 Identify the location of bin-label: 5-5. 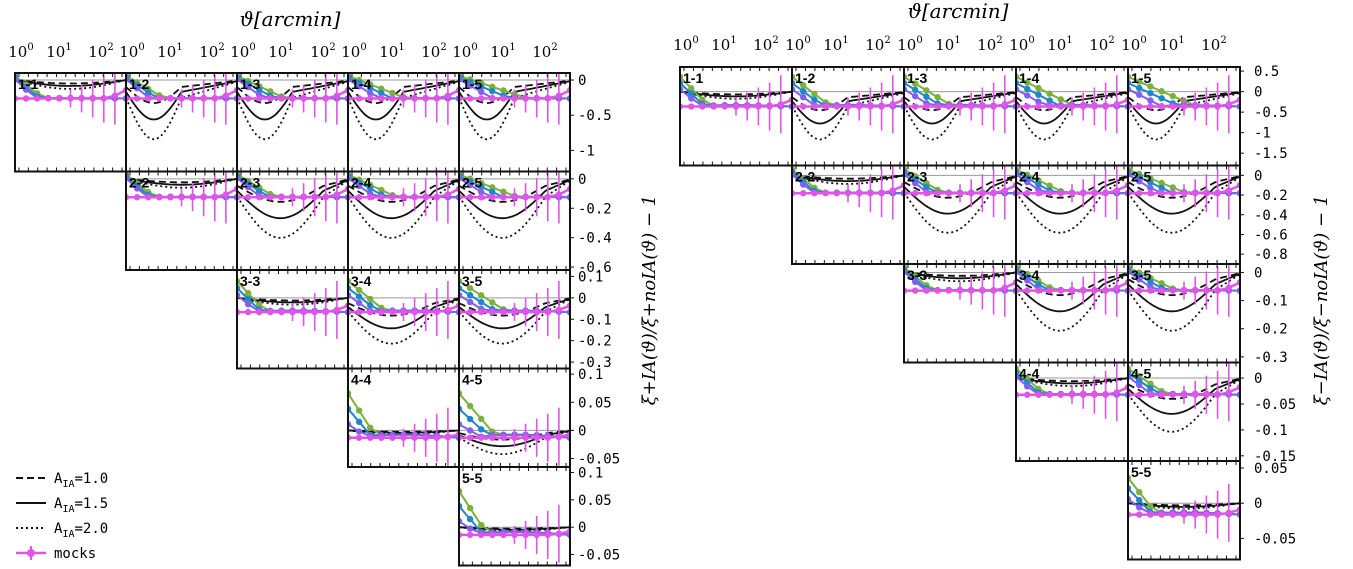
(472, 478).